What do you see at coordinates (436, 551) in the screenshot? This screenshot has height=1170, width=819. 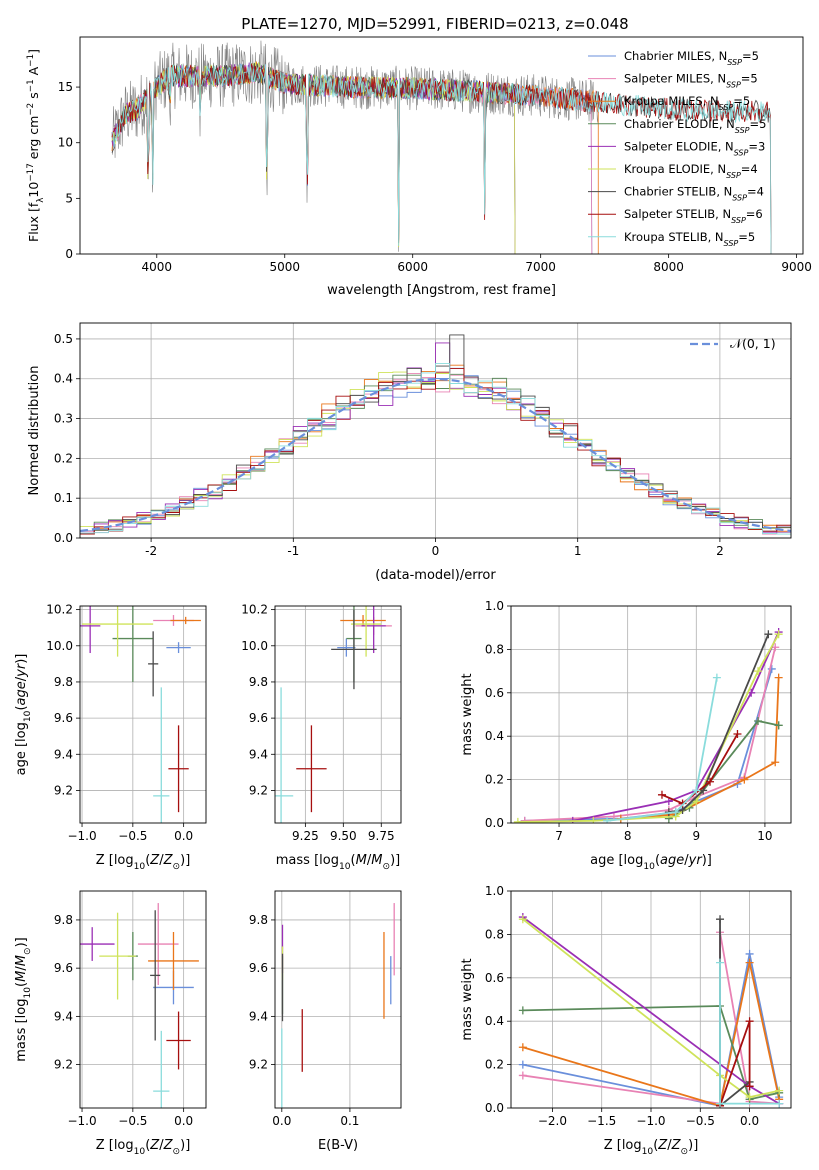 I see `x-tick-label: 0` at bounding box center [436, 551].